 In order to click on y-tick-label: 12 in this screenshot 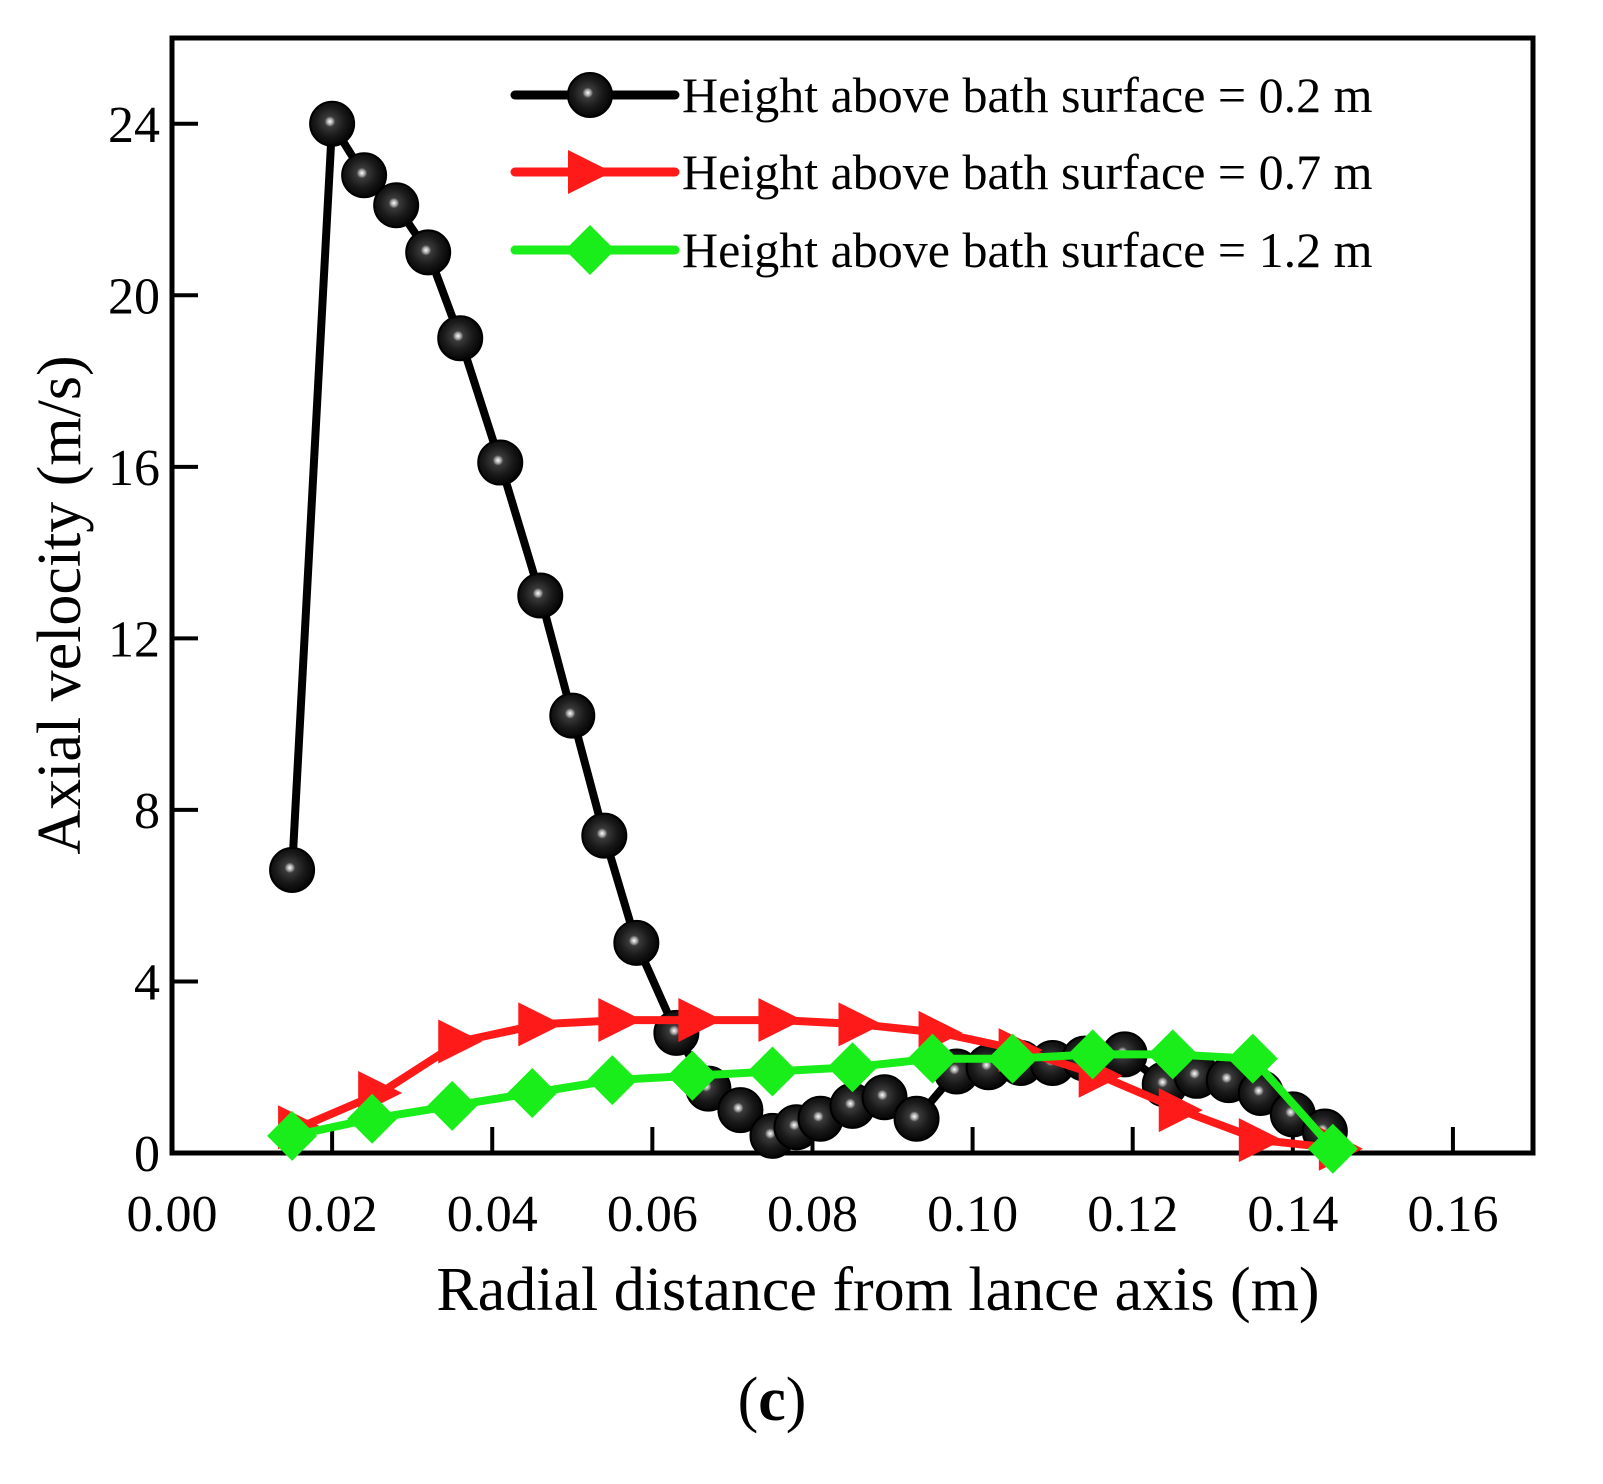, I will do `click(134, 639)`.